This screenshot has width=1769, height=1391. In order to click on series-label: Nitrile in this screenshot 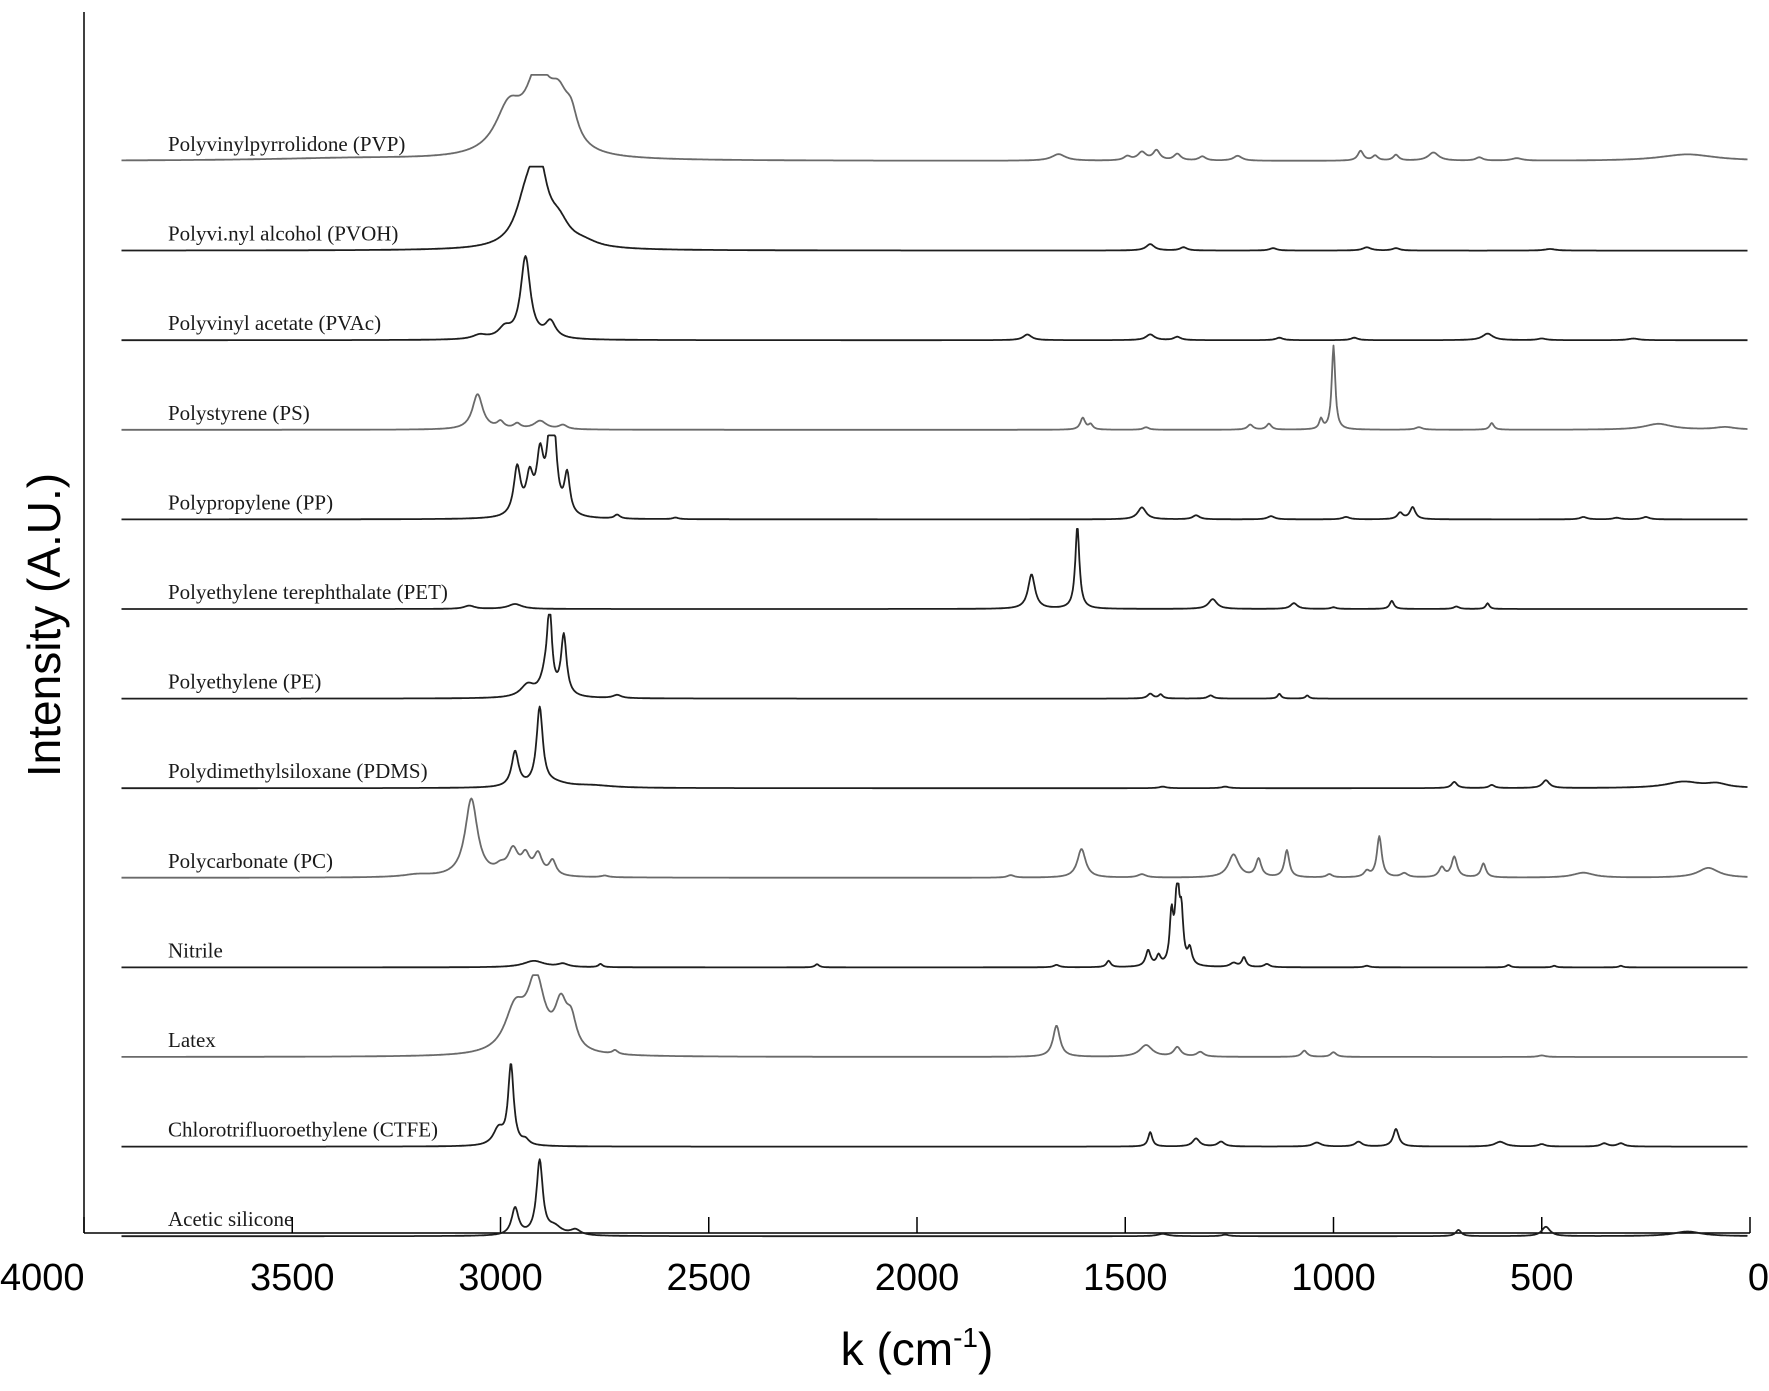, I will do `click(195, 950)`.